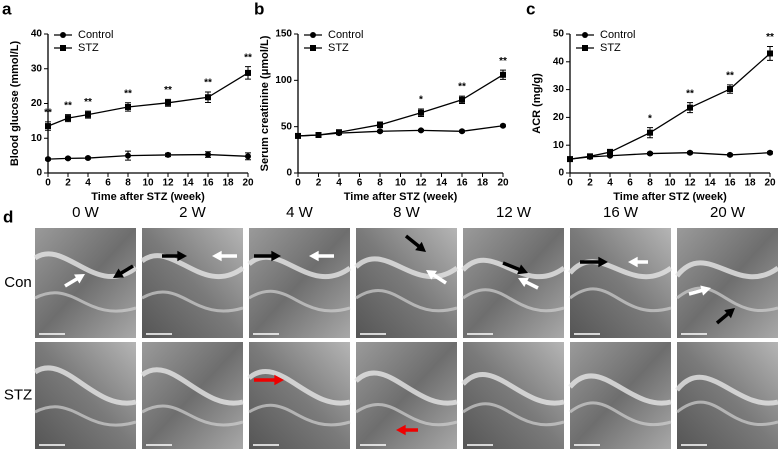 This screenshot has width=778, height=449. I want to click on x-tick-label: 4, so click(88, 183).